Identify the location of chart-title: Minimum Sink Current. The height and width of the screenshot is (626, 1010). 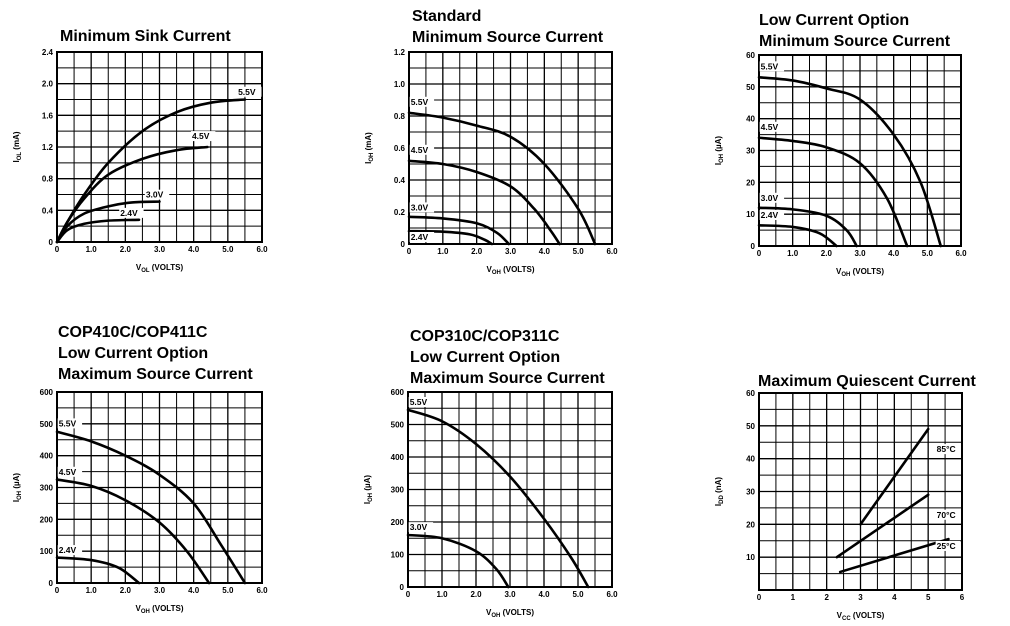
(145, 36).